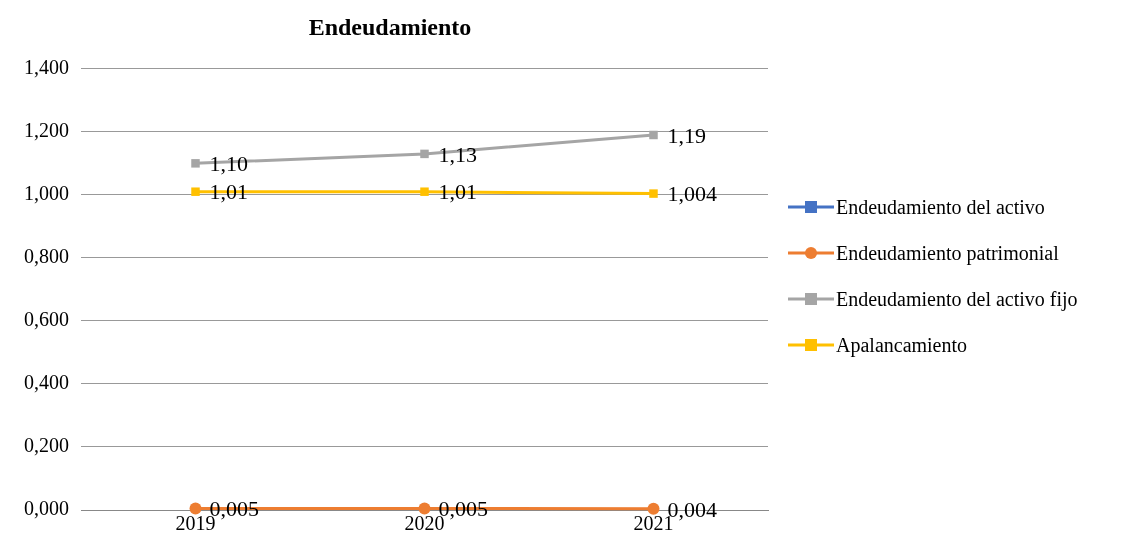 The image size is (1127, 552). What do you see at coordinates (46, 508) in the screenshot?
I see `y-tick-label: 0,000` at bounding box center [46, 508].